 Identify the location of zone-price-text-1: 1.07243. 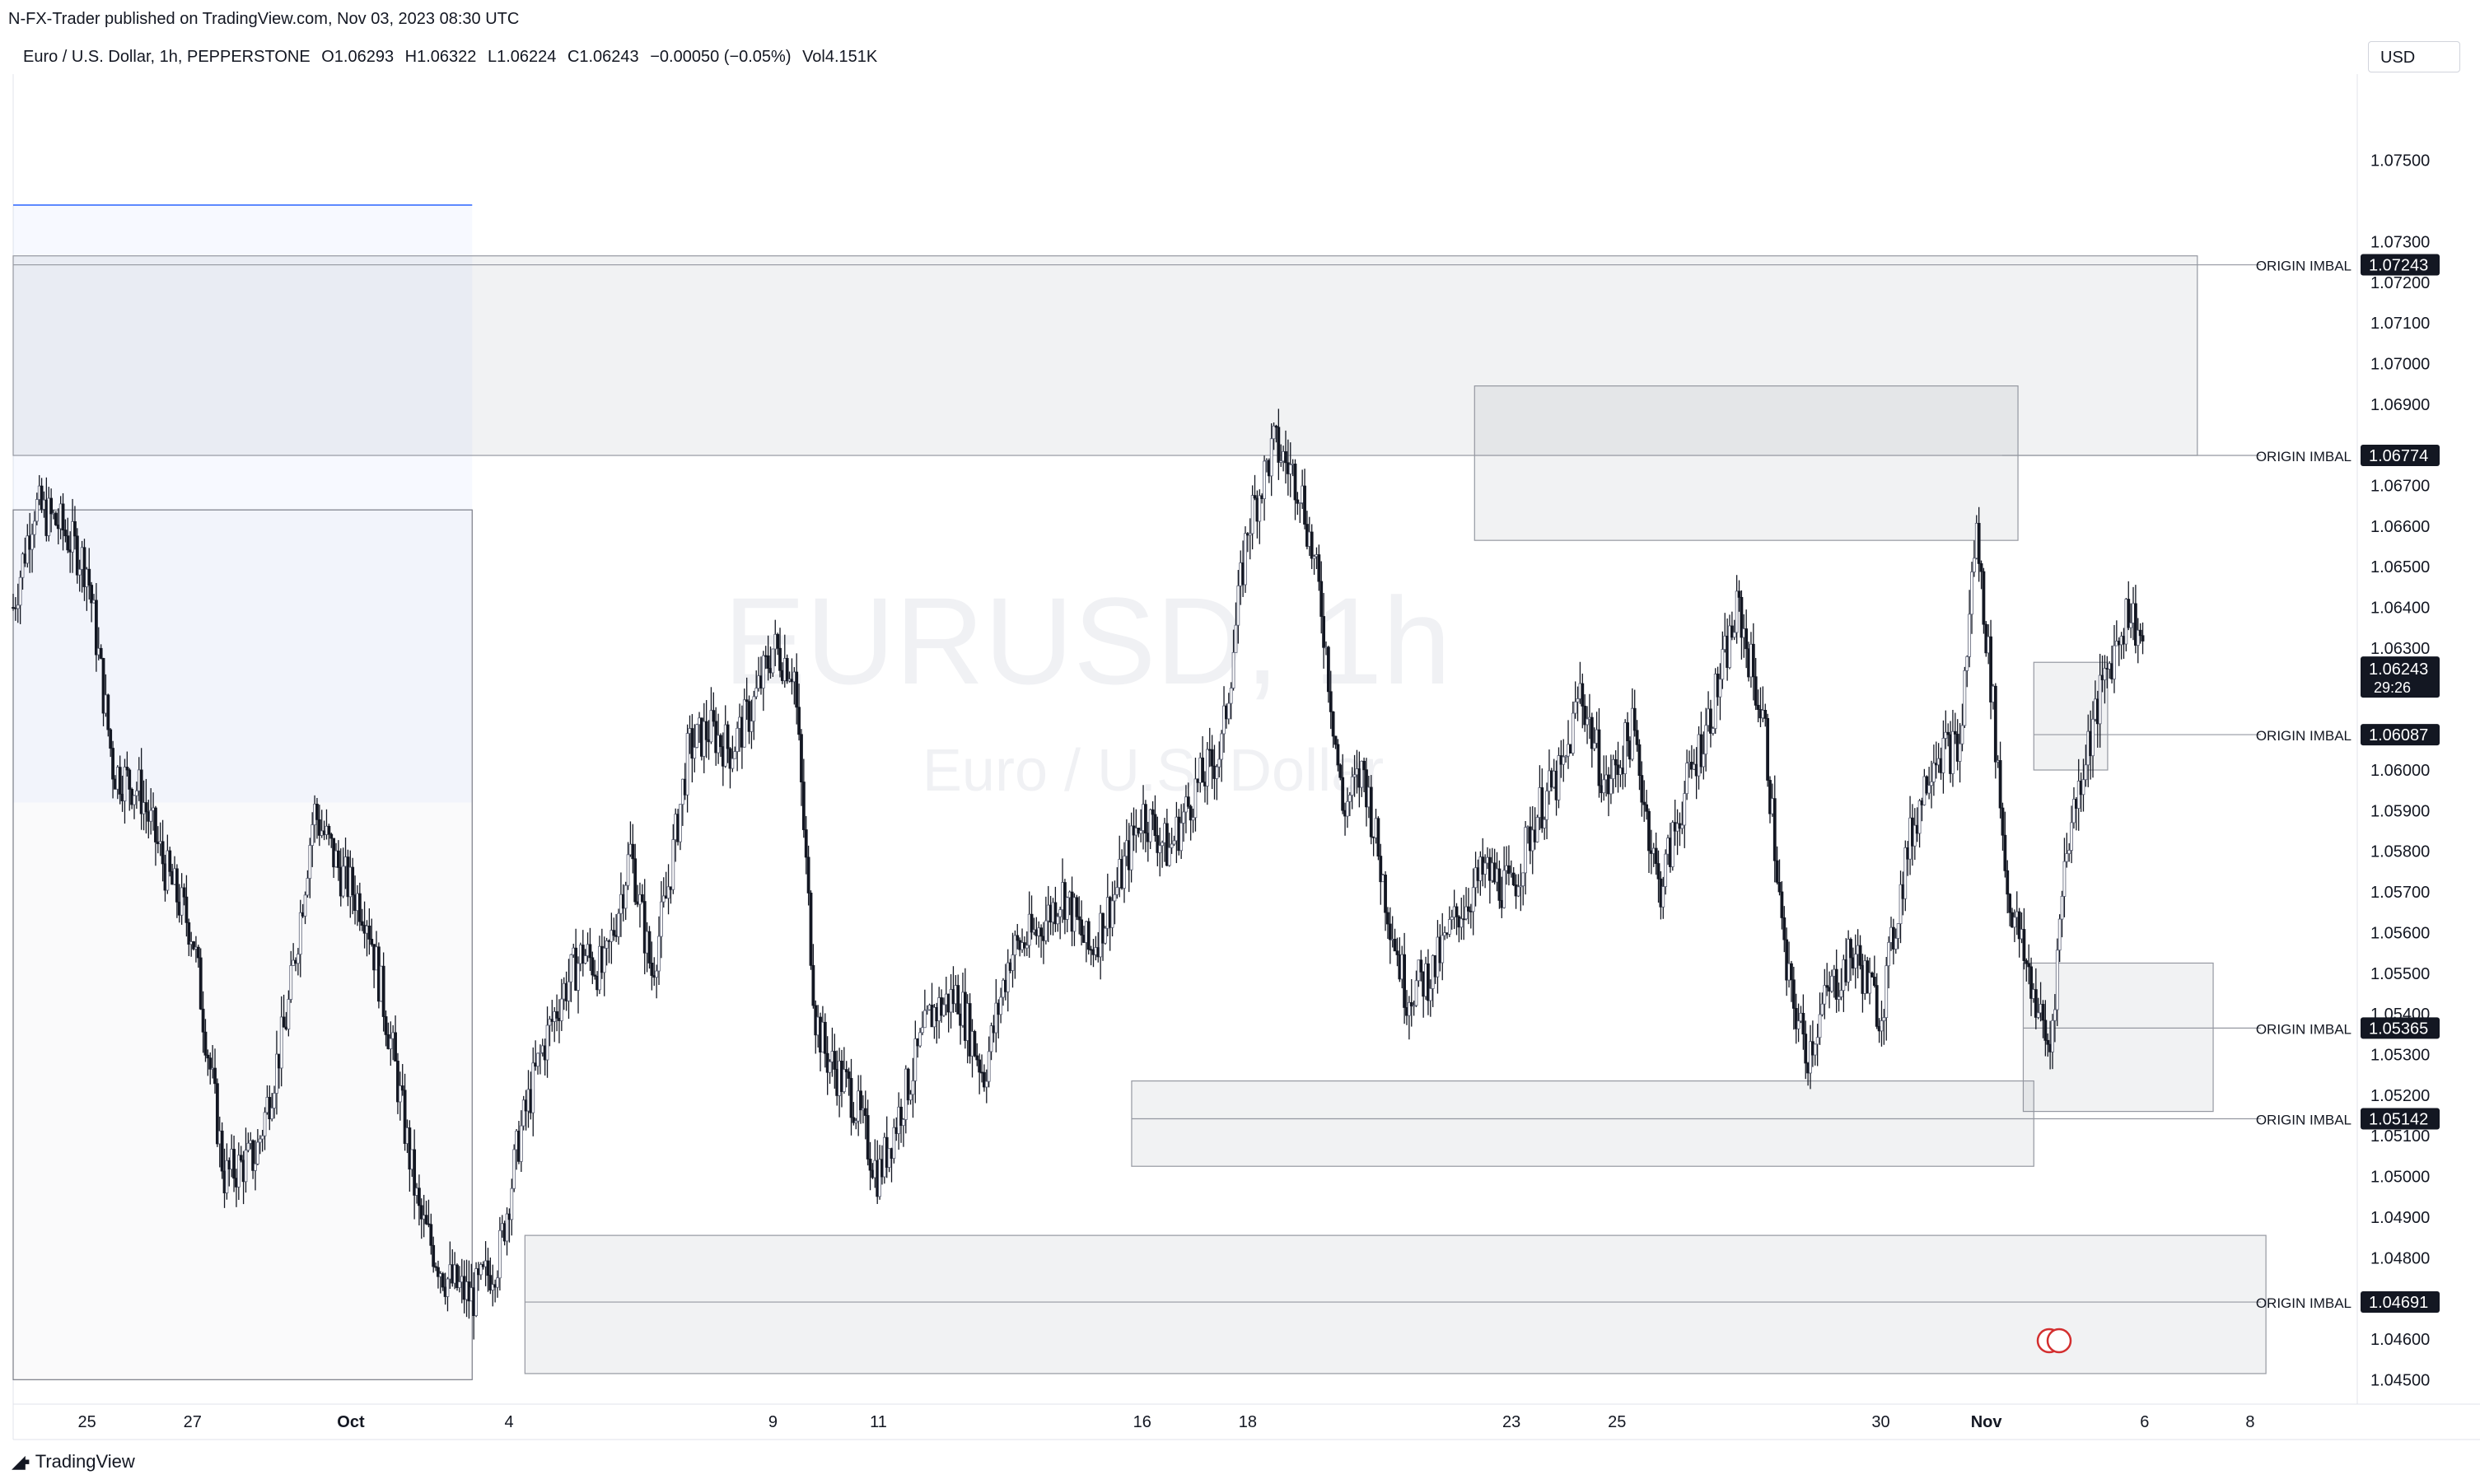
(2398, 266).